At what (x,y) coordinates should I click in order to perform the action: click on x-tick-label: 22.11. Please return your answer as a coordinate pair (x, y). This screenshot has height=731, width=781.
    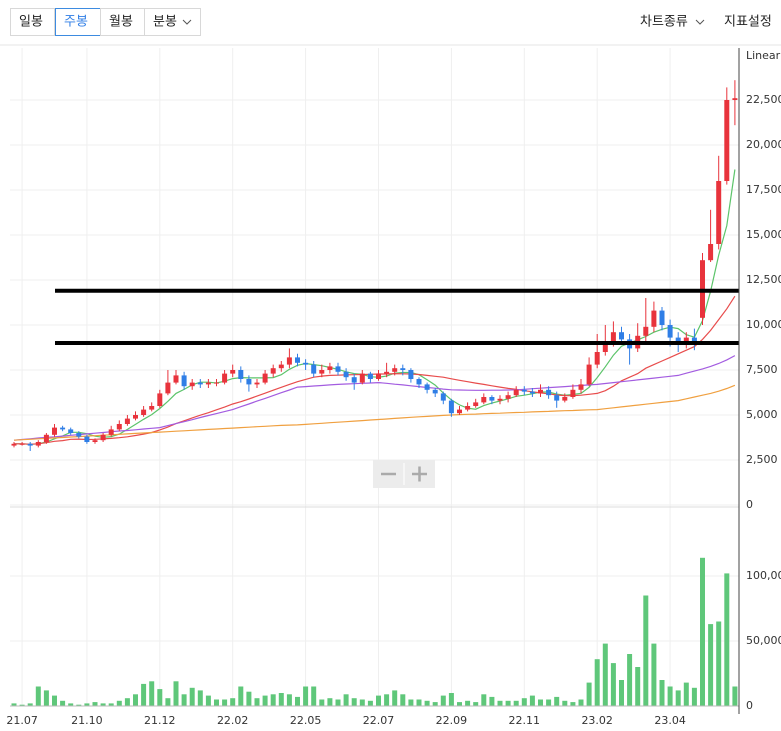
    Looking at the image, I should click on (525, 720).